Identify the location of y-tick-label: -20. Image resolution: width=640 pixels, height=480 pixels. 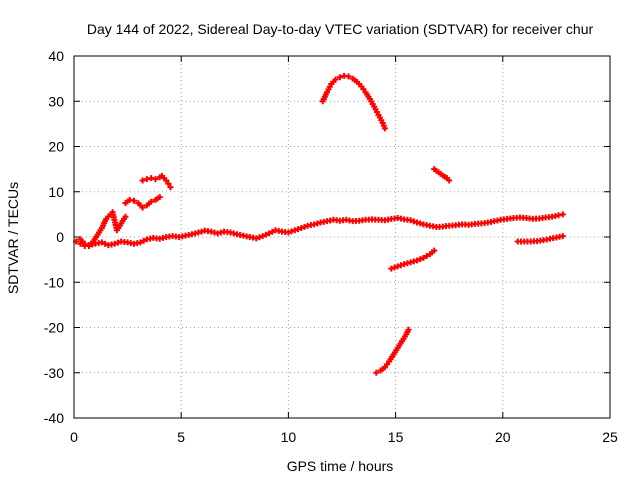
(54, 328).